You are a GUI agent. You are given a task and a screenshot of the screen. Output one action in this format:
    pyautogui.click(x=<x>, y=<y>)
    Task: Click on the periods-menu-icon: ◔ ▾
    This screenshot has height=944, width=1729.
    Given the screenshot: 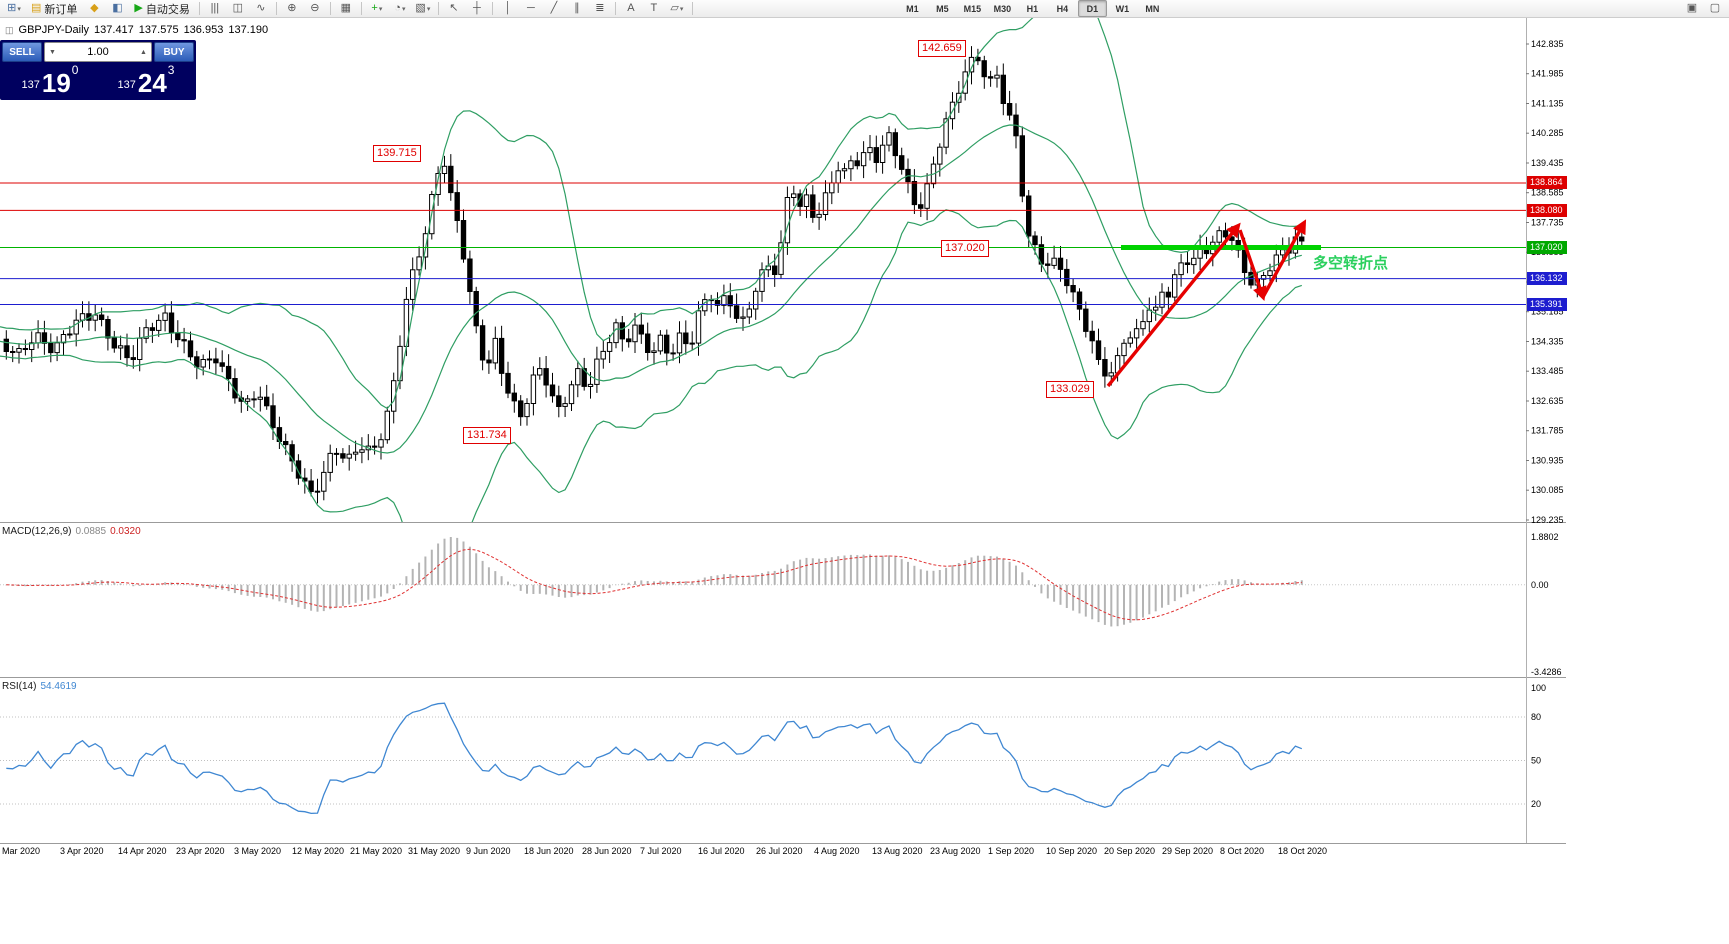 What is the action you would take?
    pyautogui.click(x=400, y=9)
    